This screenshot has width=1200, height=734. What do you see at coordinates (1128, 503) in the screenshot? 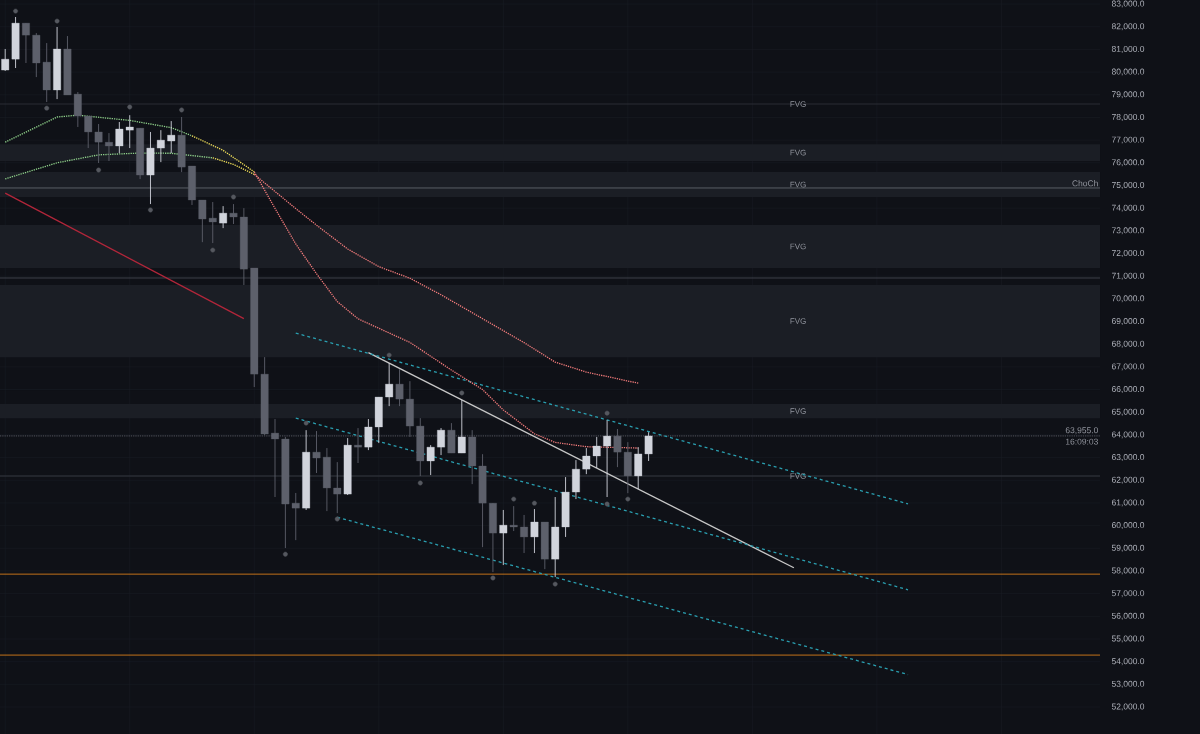
I see `y-tick-label: 61,000.0` at bounding box center [1128, 503].